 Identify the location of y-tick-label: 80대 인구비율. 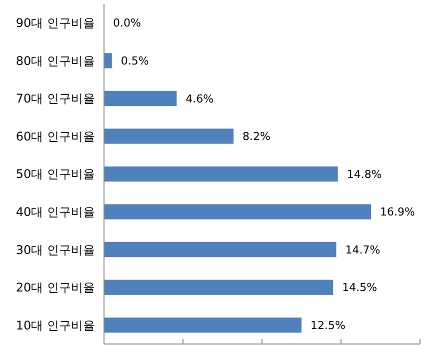
(55, 61).